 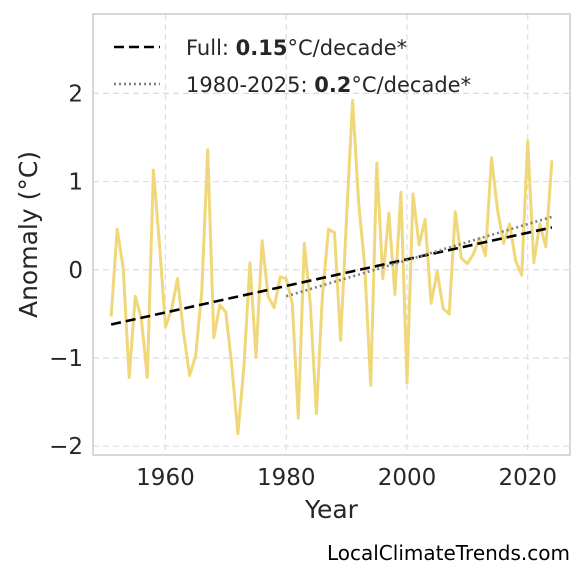 I want to click on x-tick-label: 1980, so click(x=286, y=478).